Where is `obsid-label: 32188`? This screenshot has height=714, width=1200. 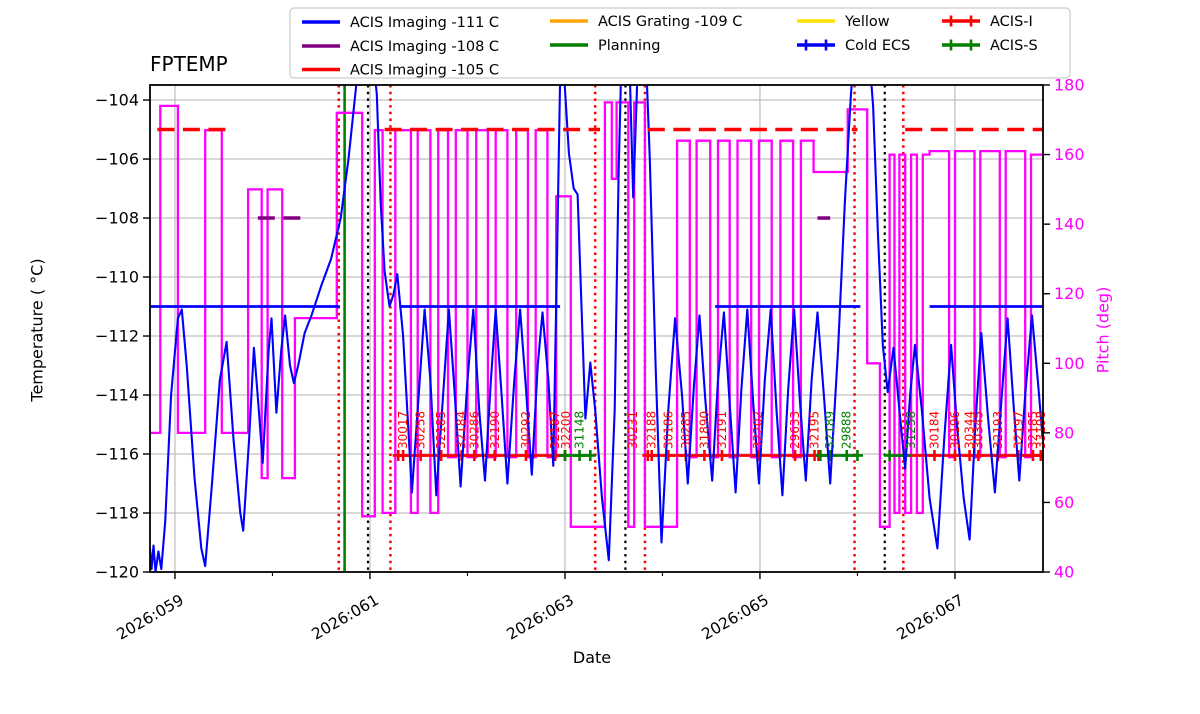
obsid-label: 32188 is located at coordinates (652, 430).